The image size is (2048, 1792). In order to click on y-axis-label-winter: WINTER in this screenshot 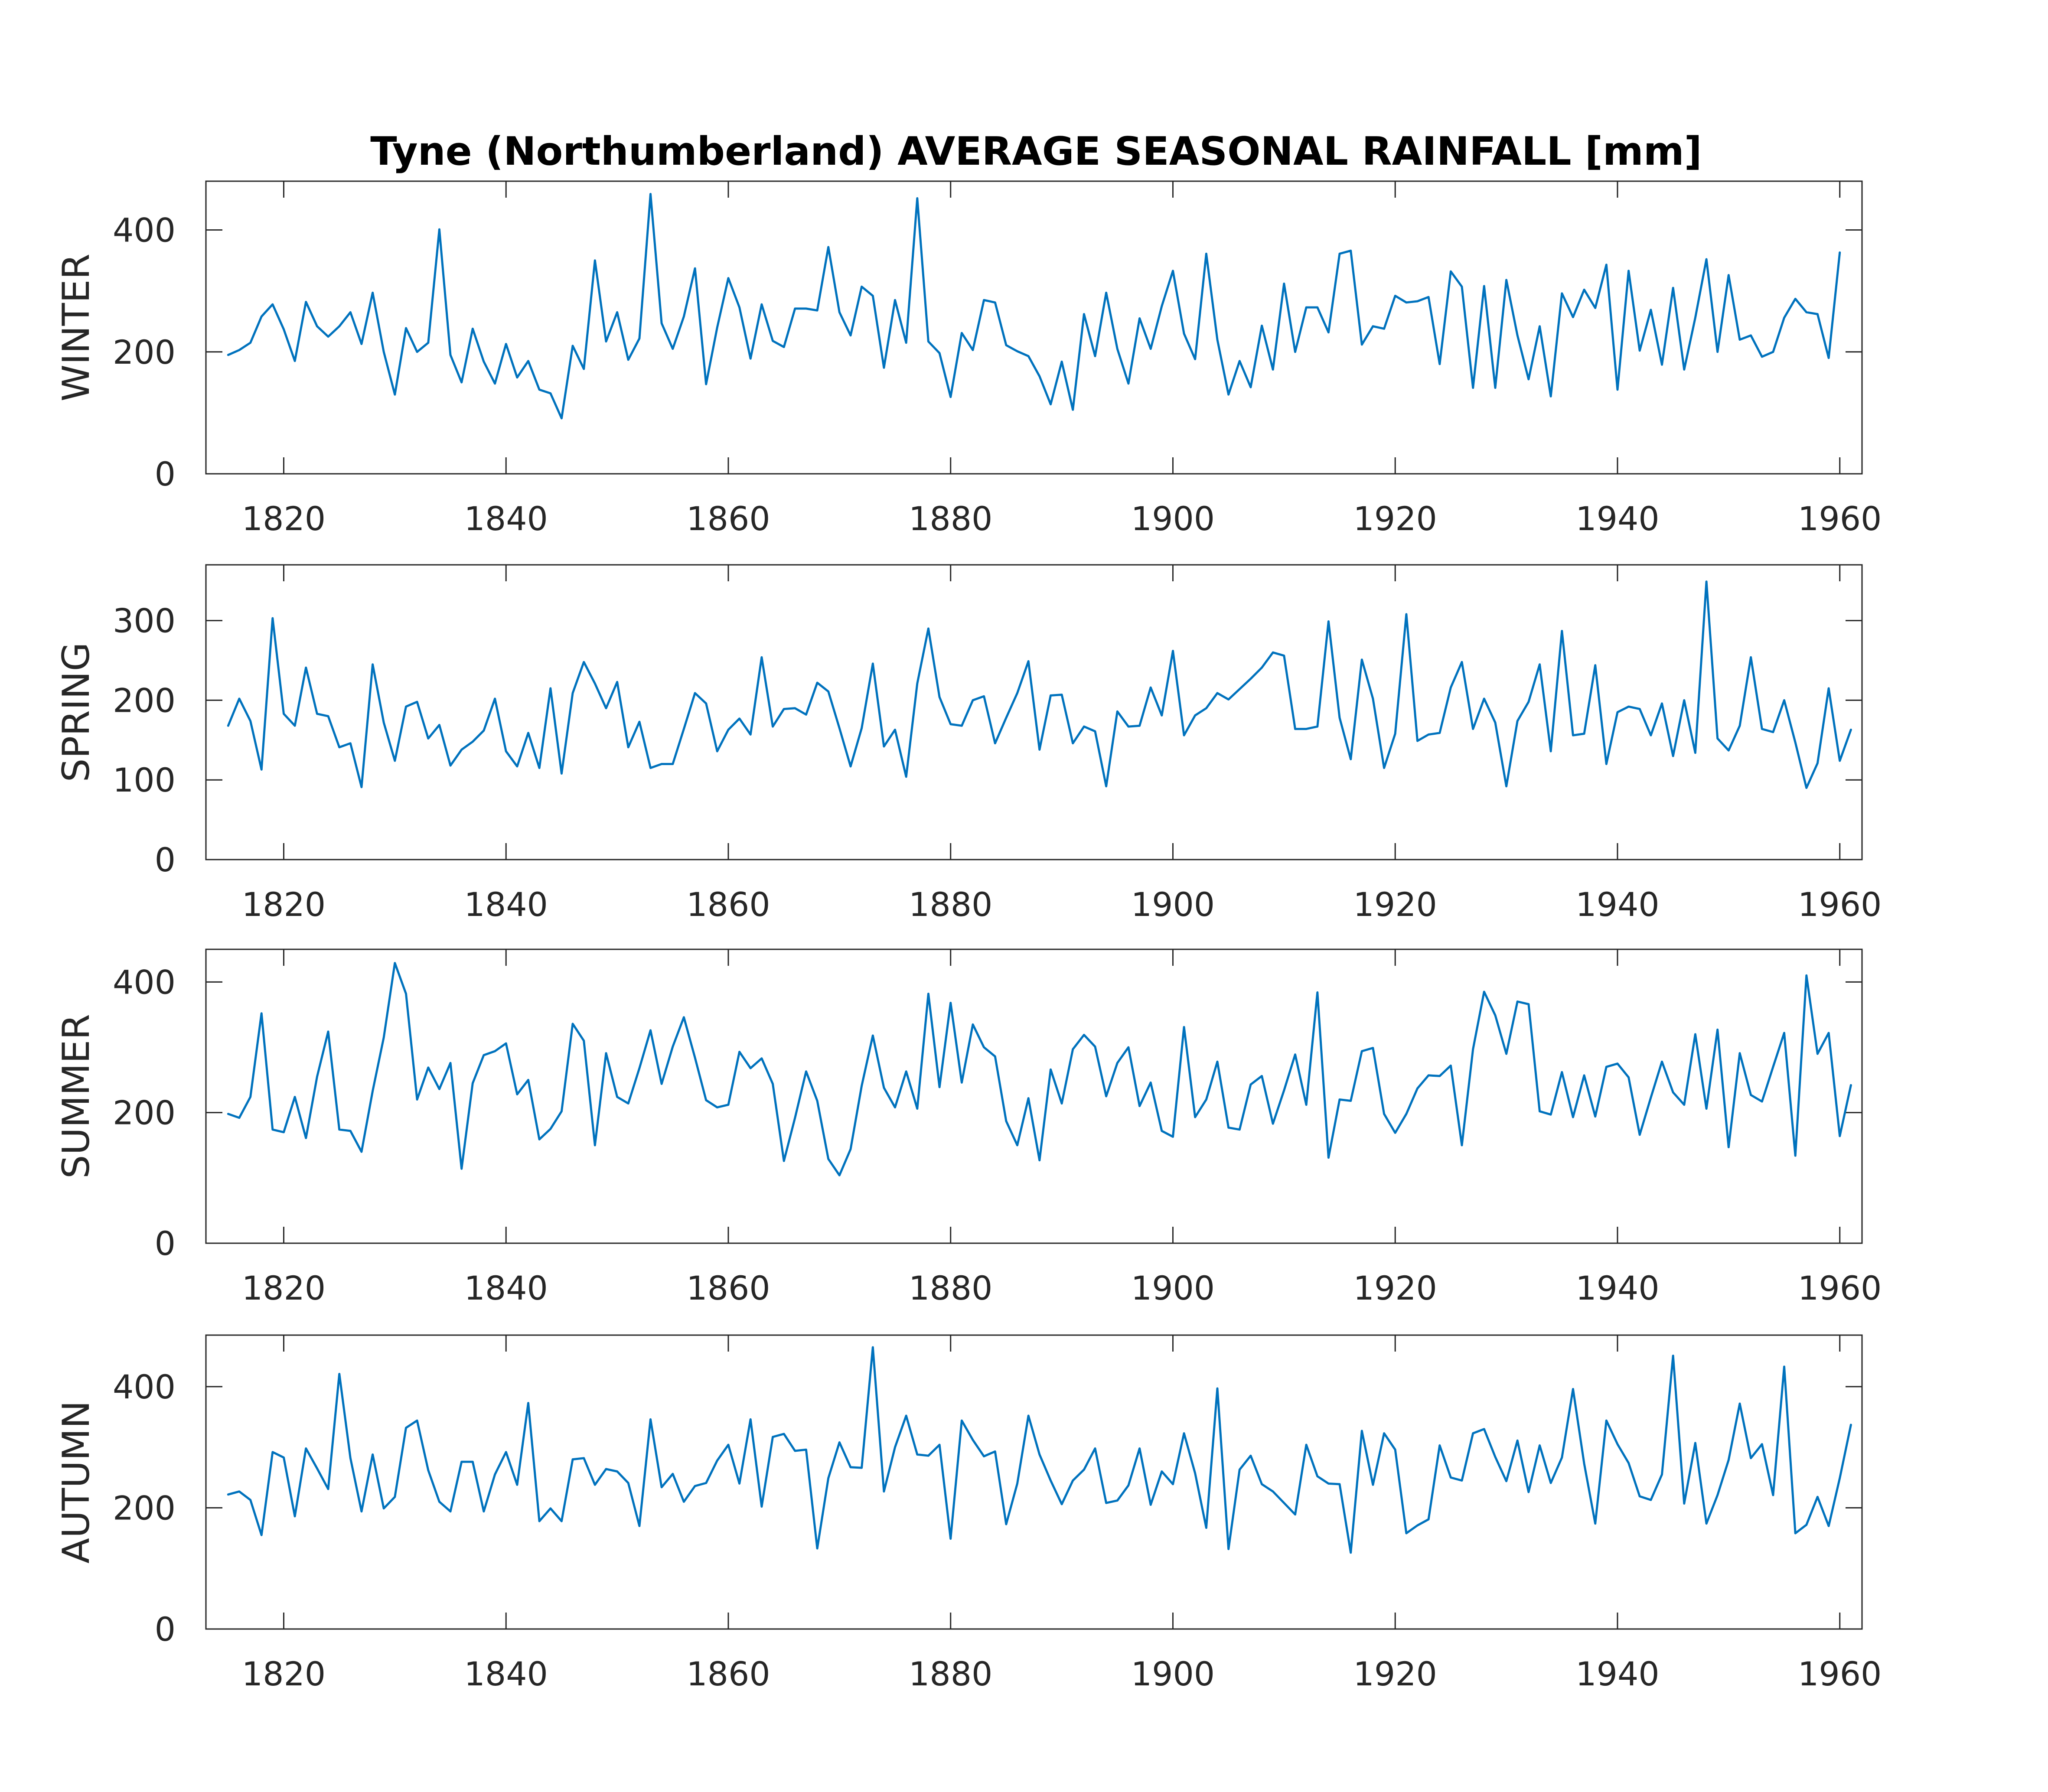, I will do `click(76, 327)`.